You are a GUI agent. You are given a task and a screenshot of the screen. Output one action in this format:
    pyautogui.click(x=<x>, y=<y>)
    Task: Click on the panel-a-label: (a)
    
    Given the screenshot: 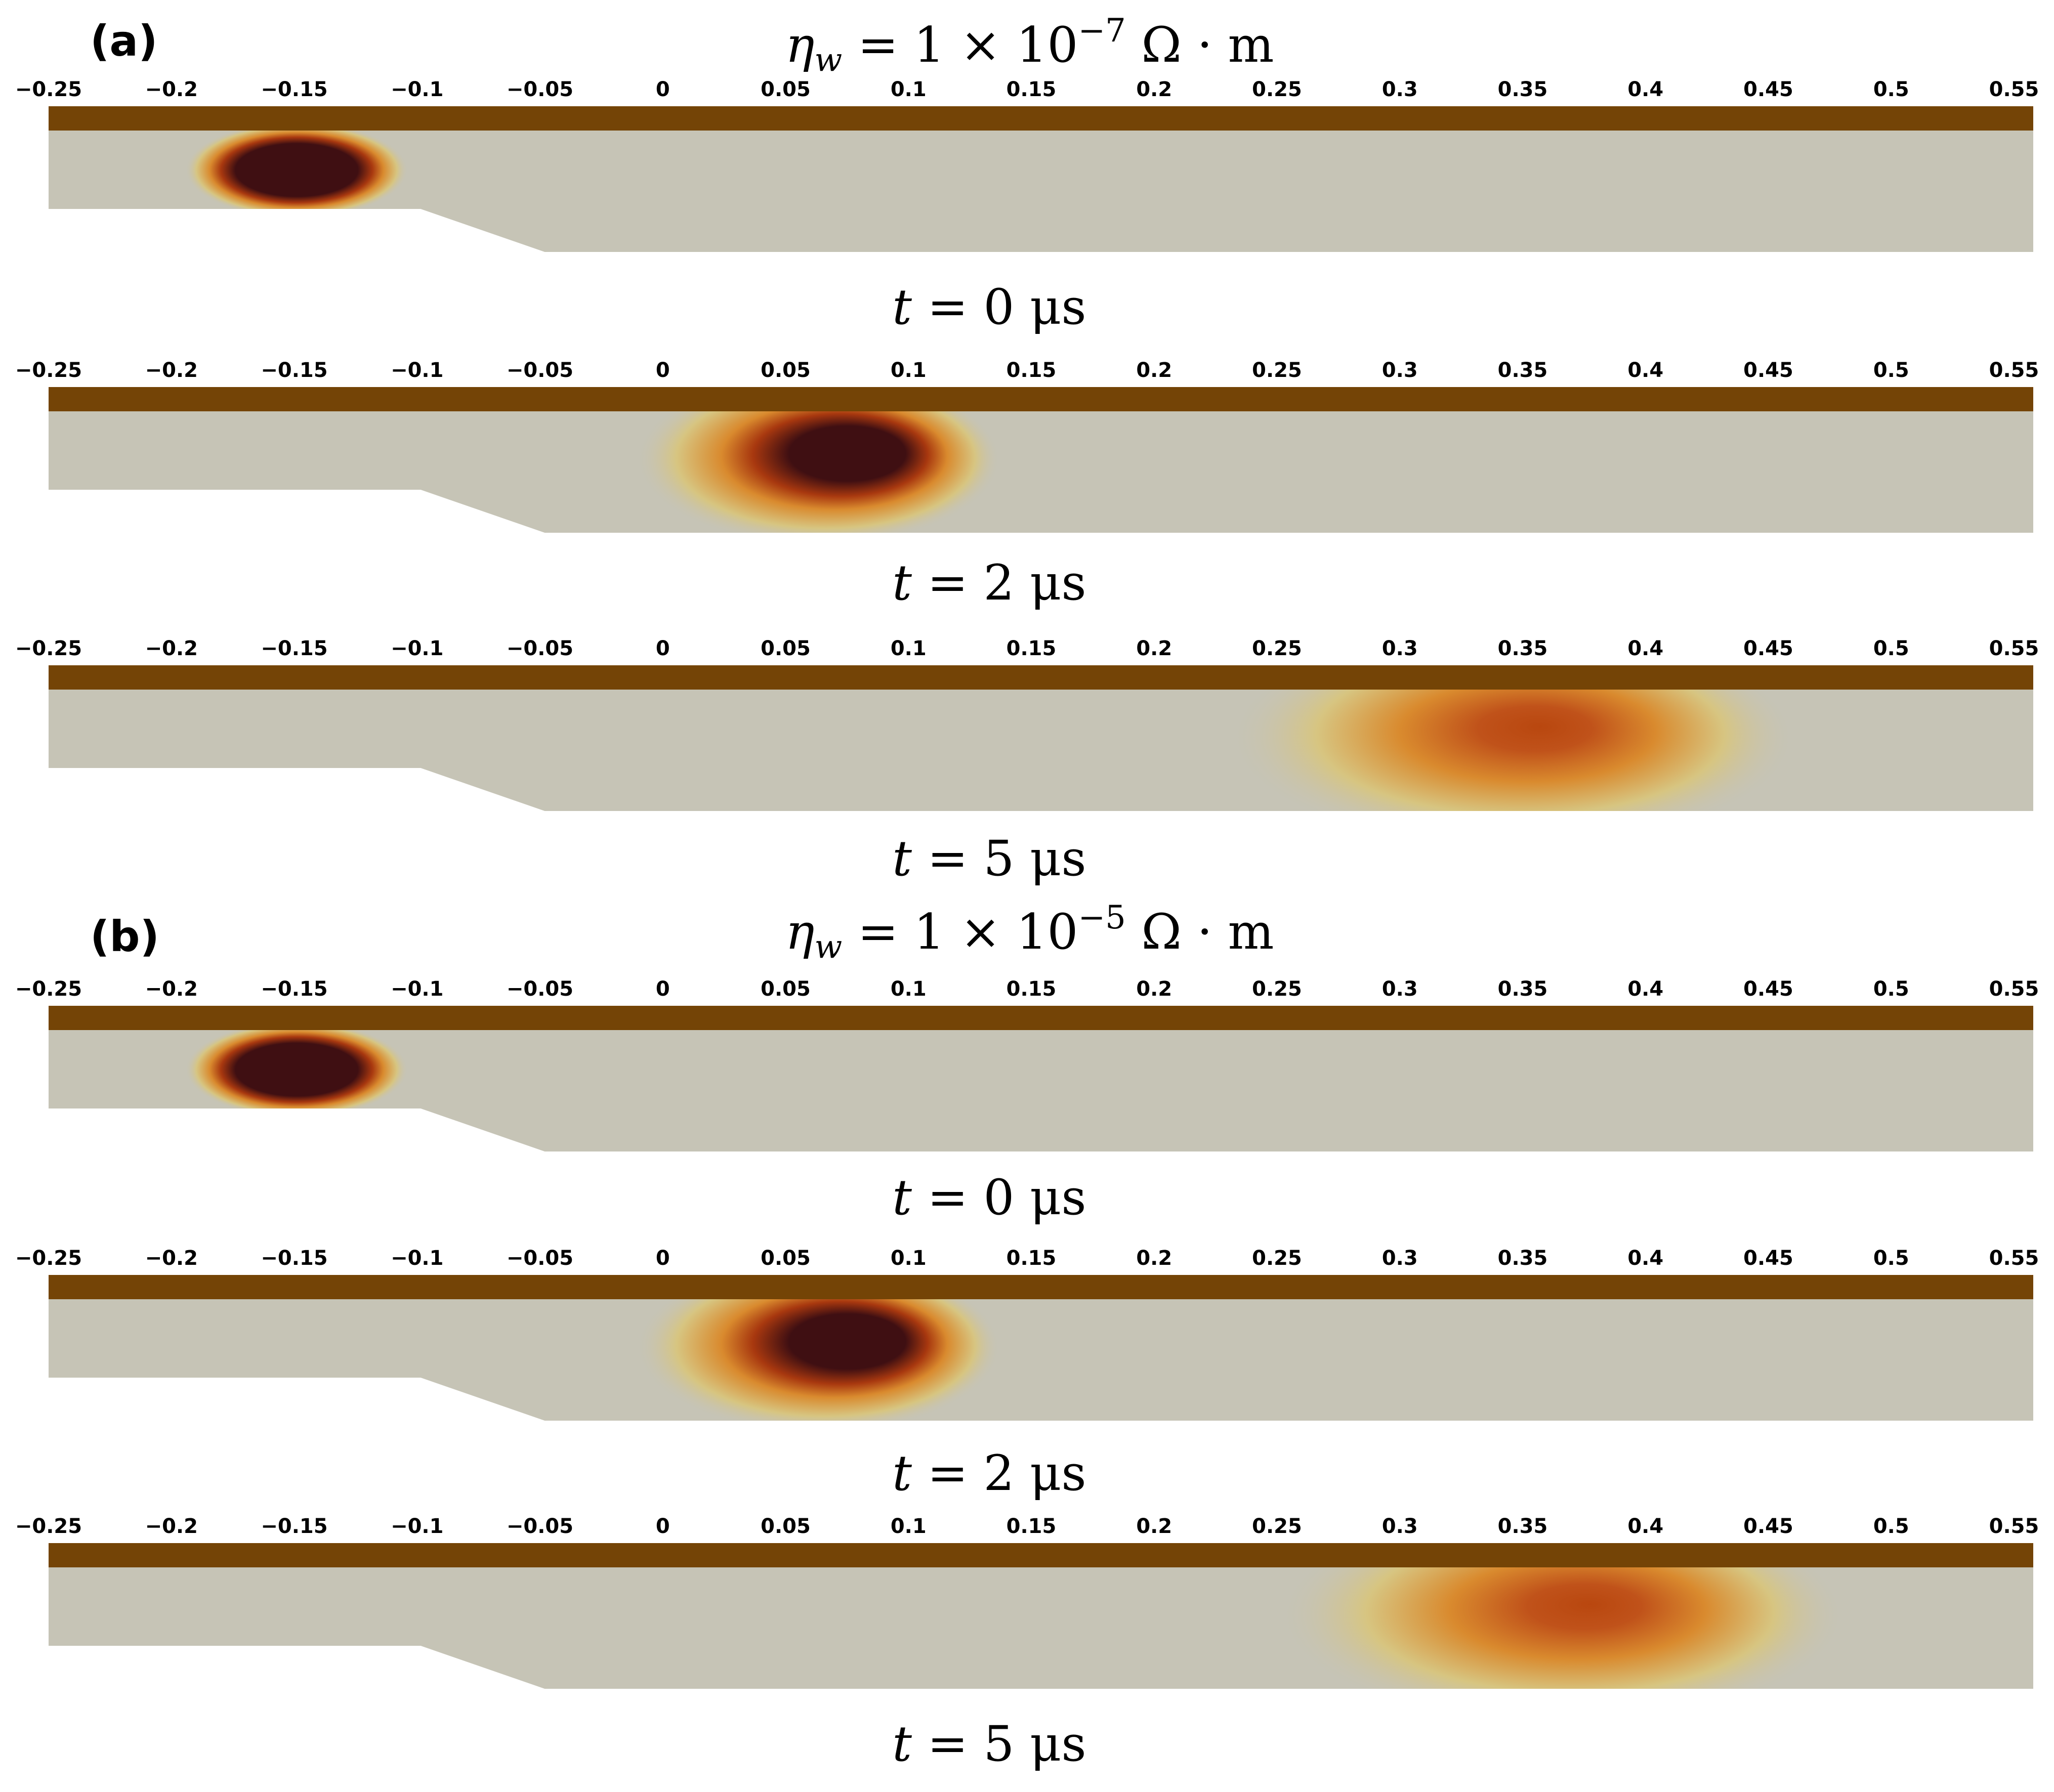 What is the action you would take?
    pyautogui.click(x=123, y=41)
    